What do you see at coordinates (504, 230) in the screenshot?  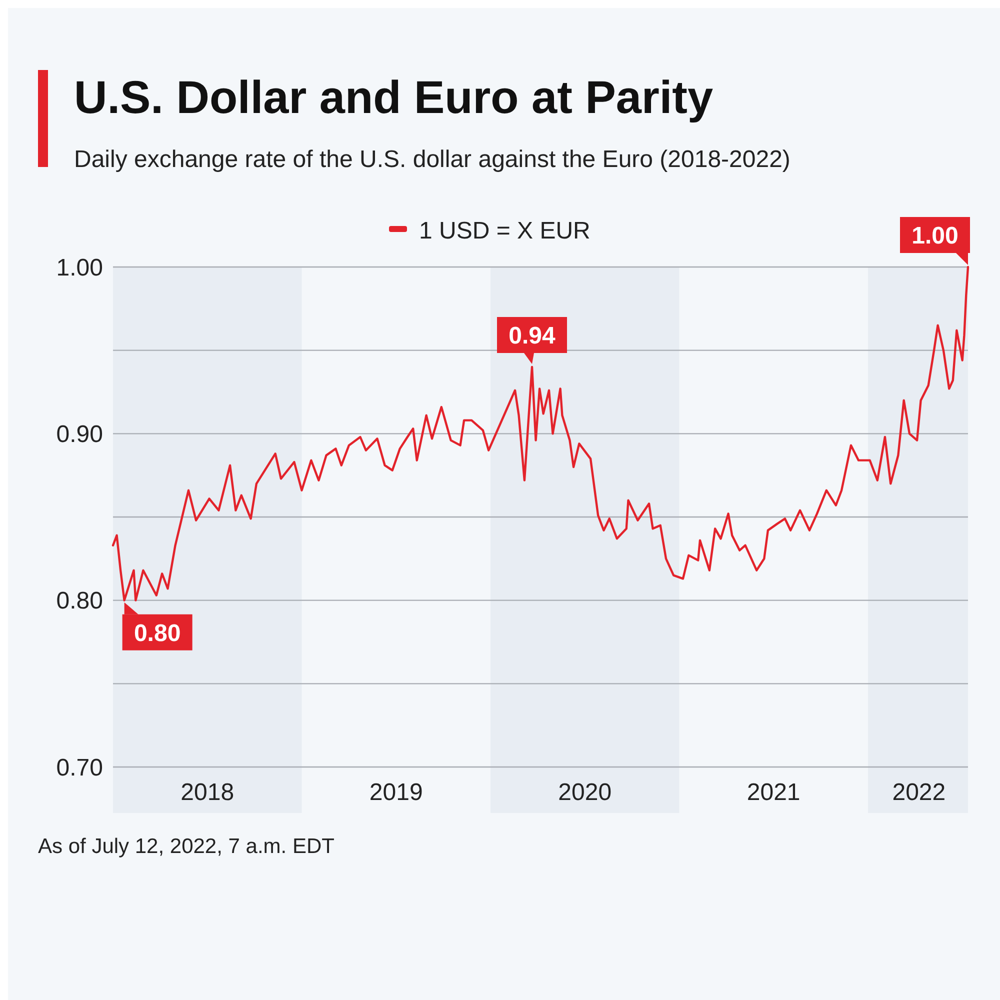 I see `legend-label: 1 USD = X EUR` at bounding box center [504, 230].